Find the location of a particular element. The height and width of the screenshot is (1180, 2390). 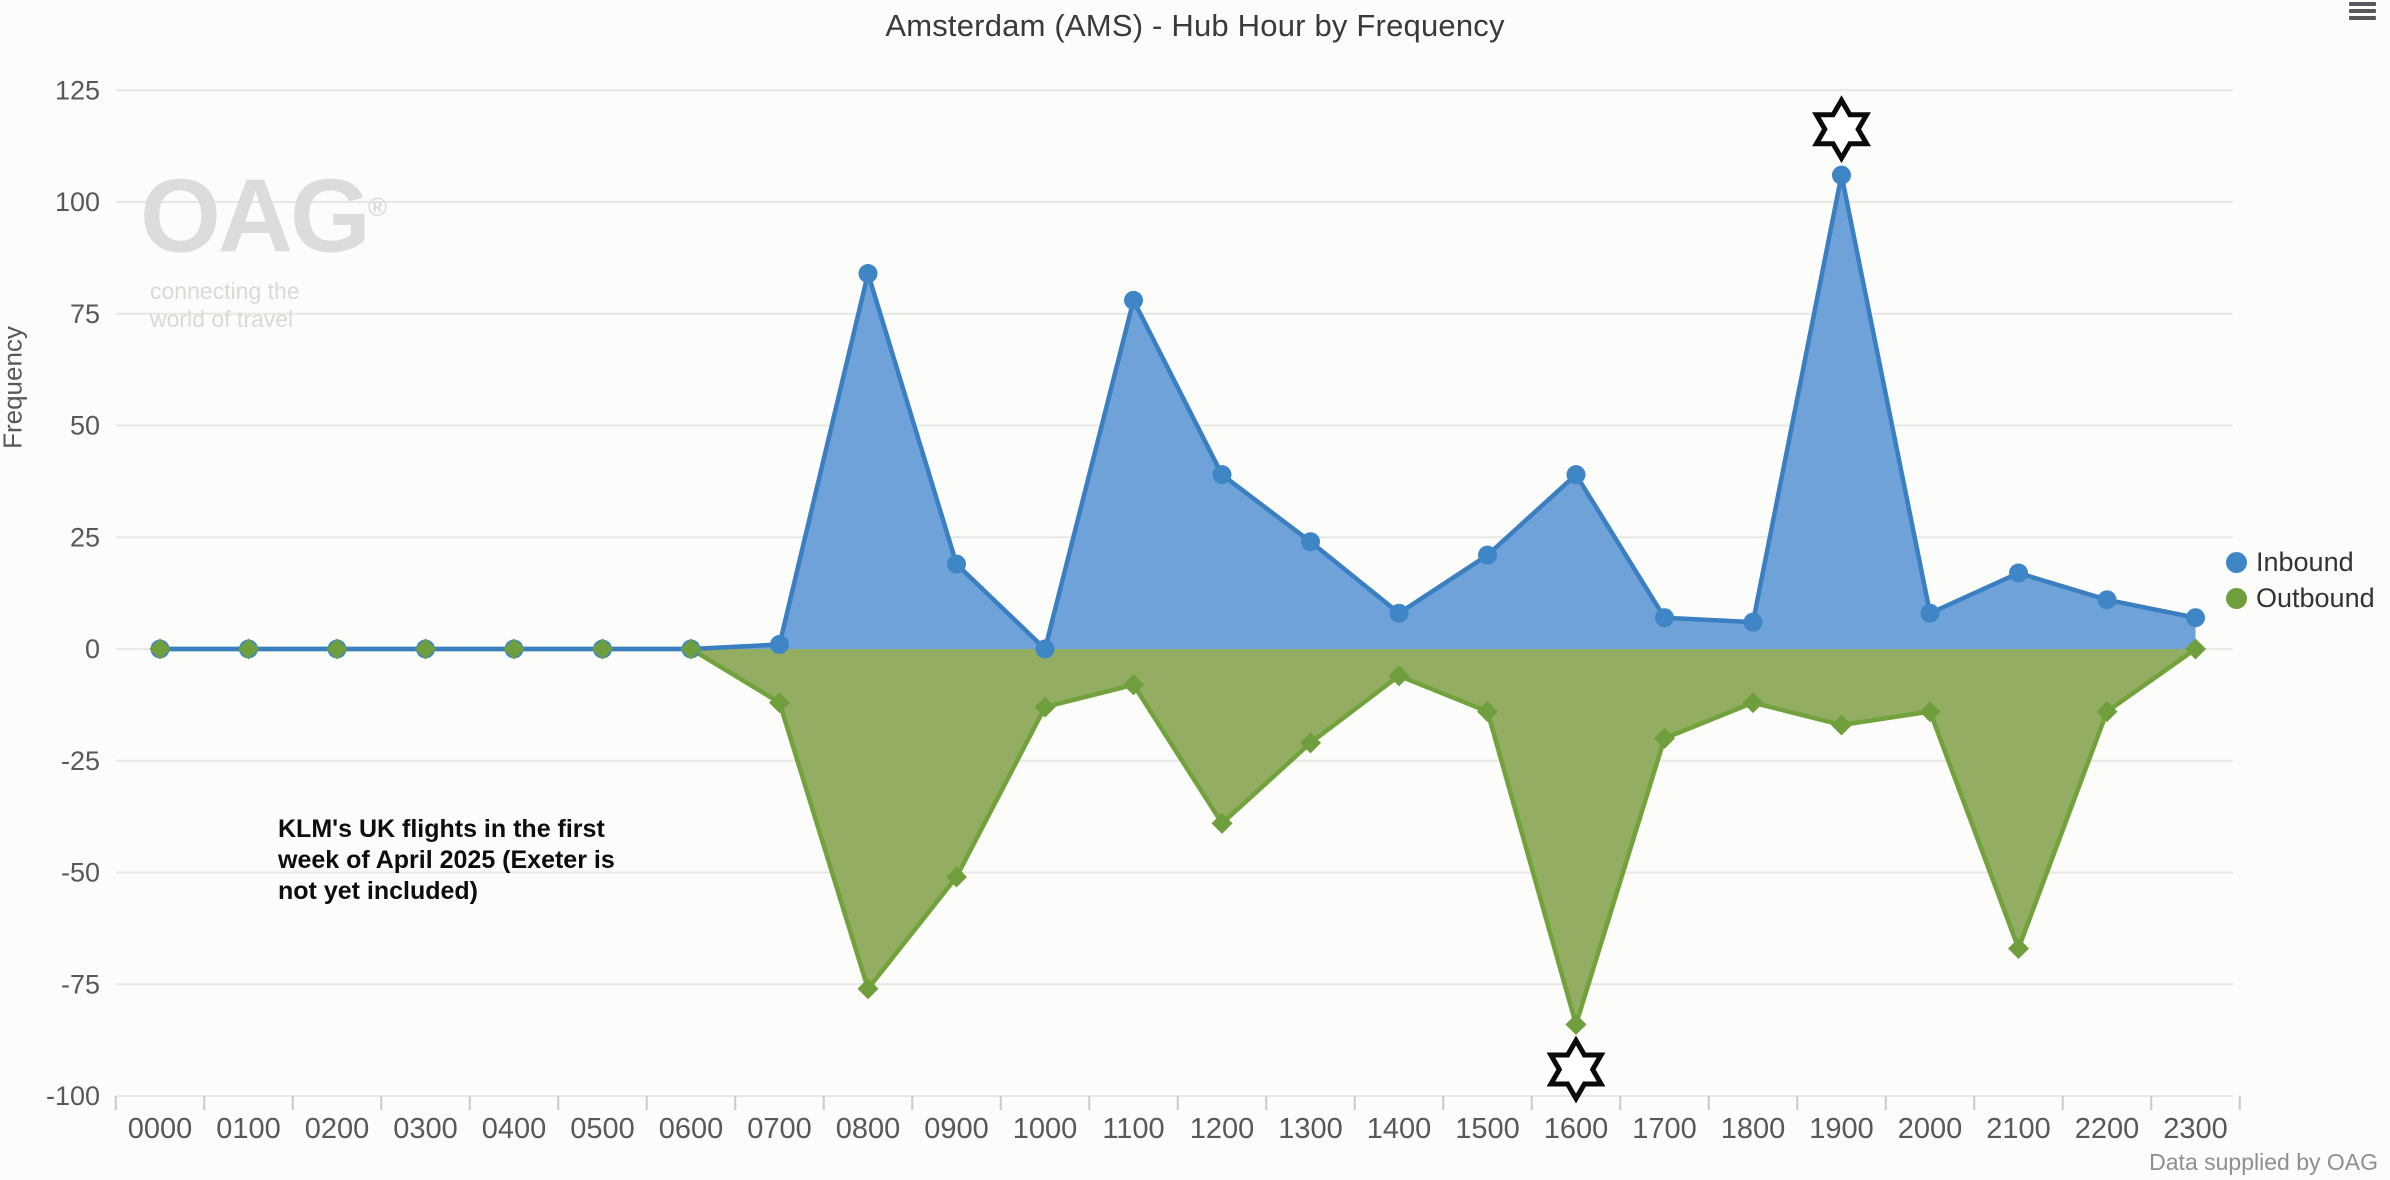

context-menu-icon is located at coordinates (2362, 11).